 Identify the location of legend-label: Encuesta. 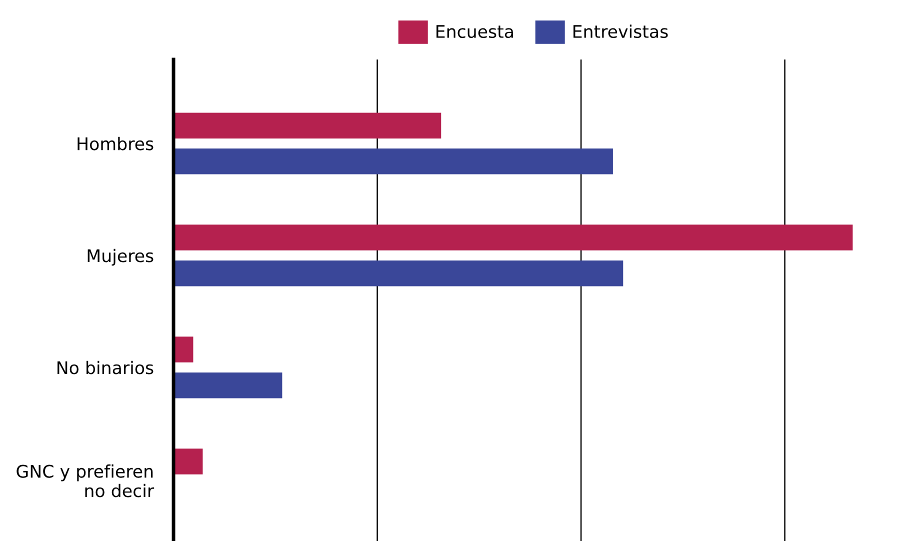
(474, 31).